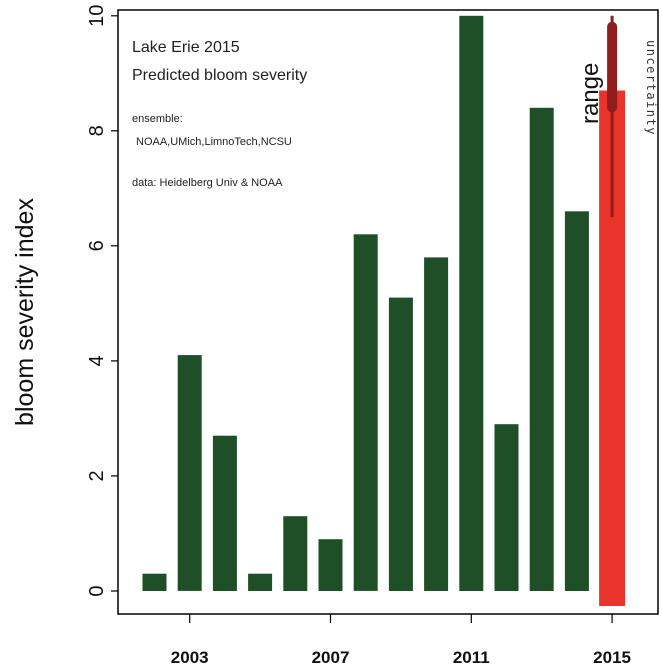 Image resolution: width=662 pixels, height=669 pixels. I want to click on range-label: range, so click(590, 93).